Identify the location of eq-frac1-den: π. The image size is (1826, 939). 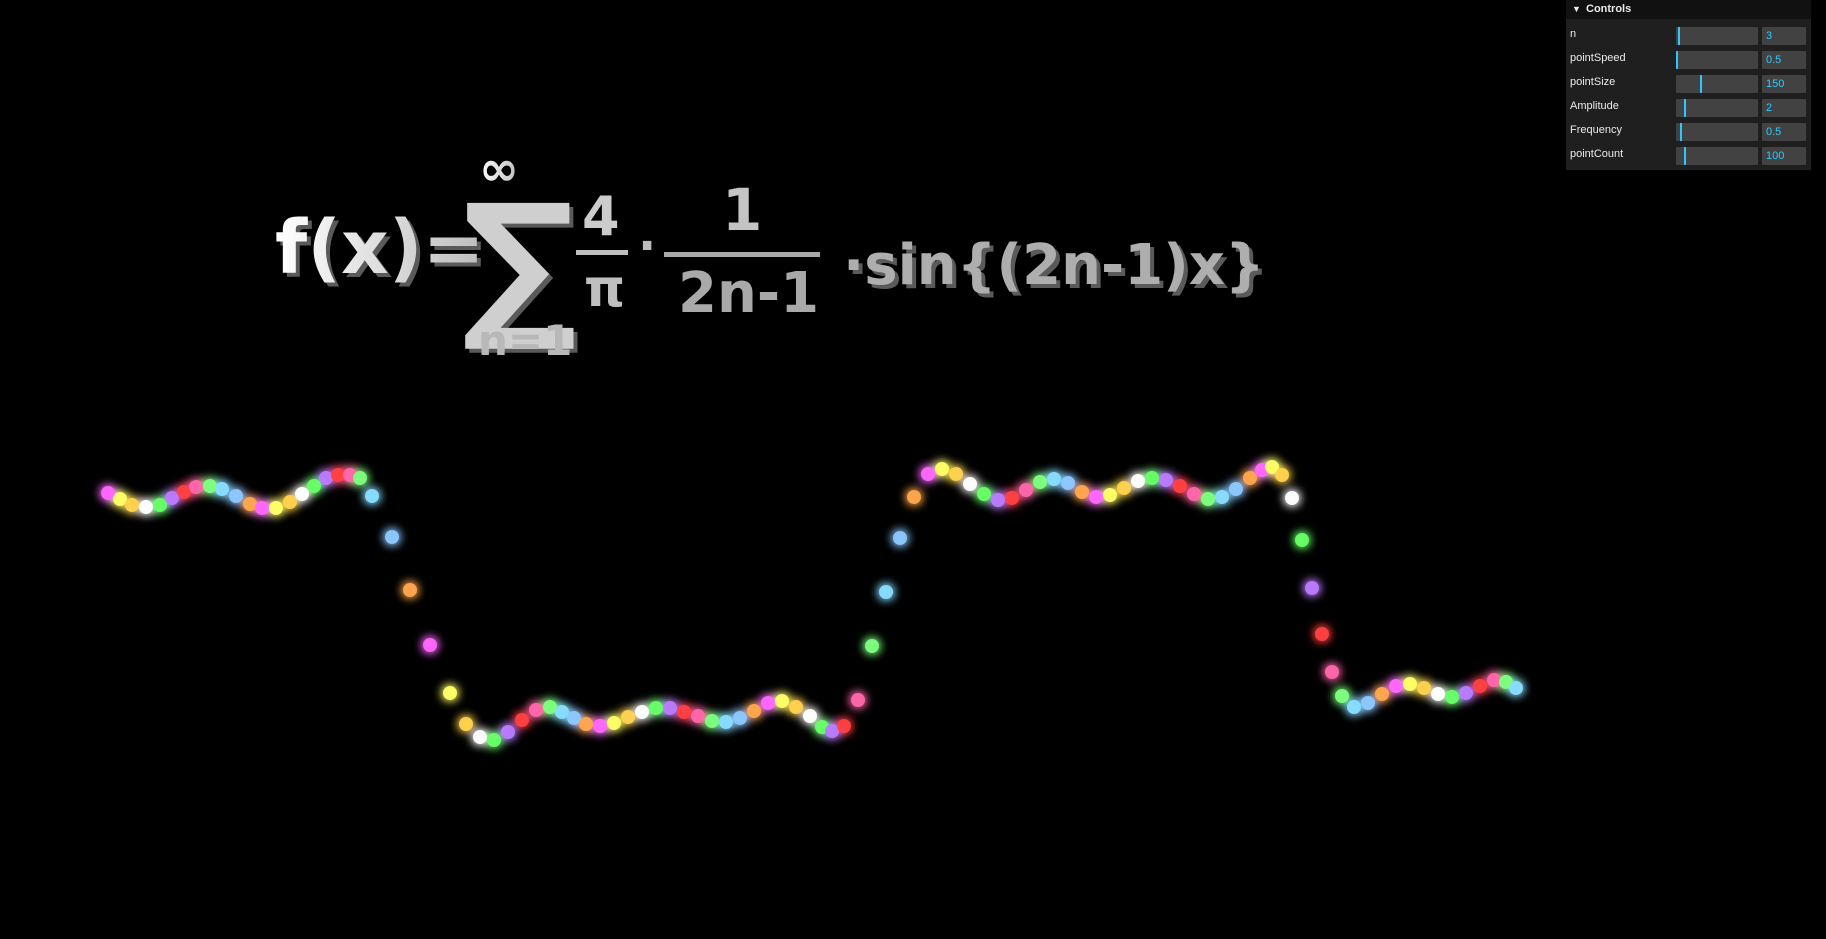
(604, 289).